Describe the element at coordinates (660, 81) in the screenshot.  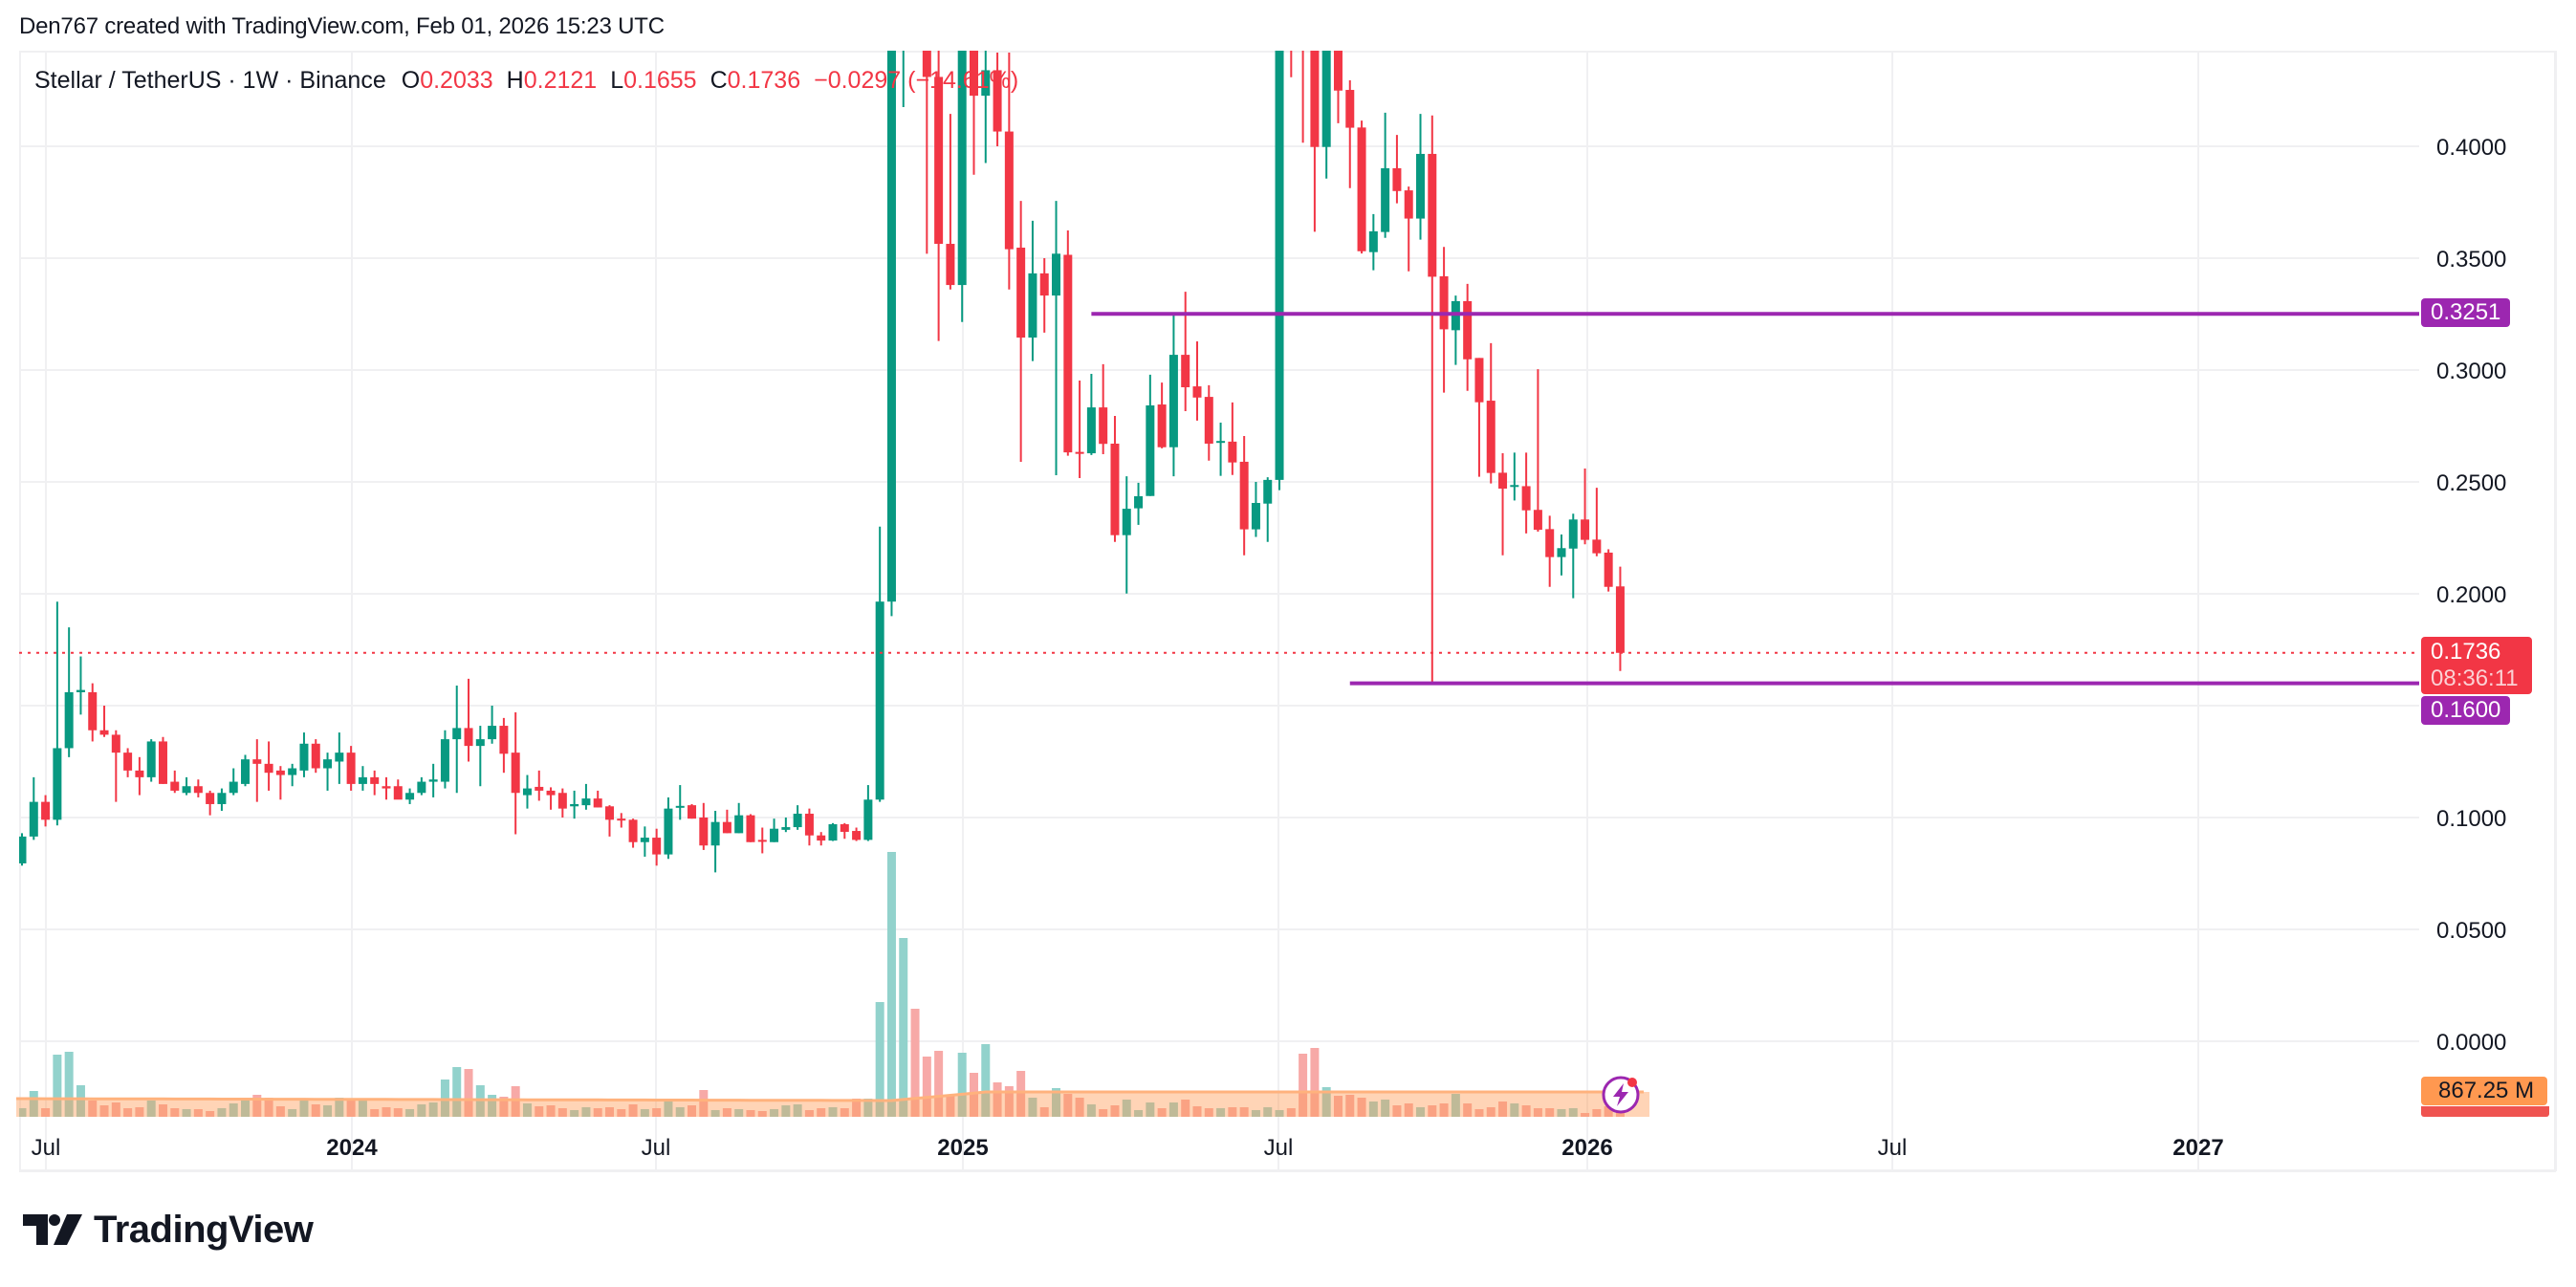
I see `low-value: 0.1655` at that location.